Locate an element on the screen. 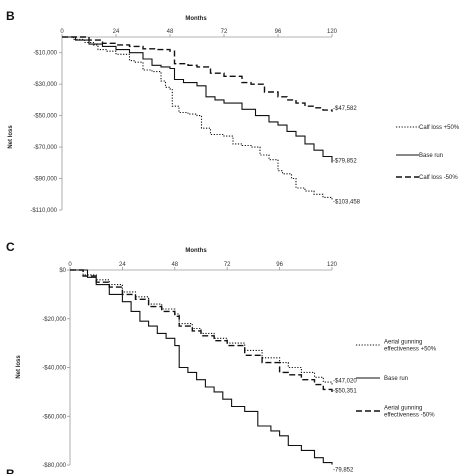 This screenshot has height=474, width=474. panel-b-end-value-label: -$79,852 is located at coordinates (345, 162).